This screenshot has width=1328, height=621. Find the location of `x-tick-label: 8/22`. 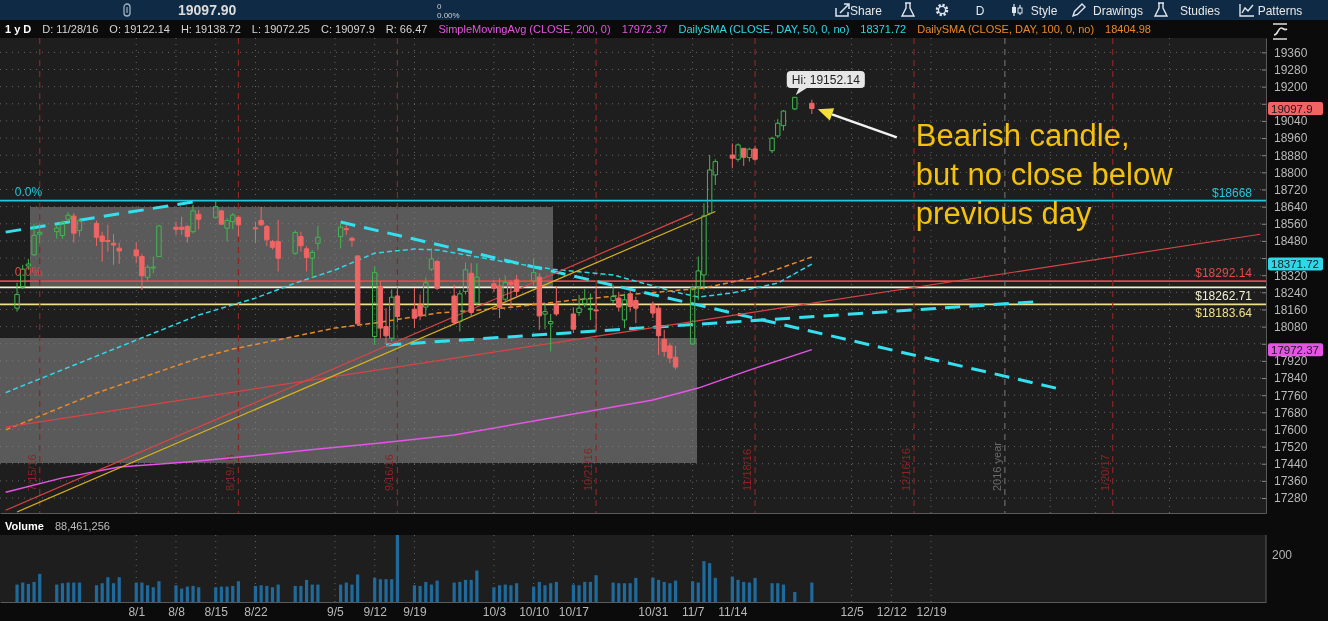

x-tick-label: 8/22 is located at coordinates (256, 611).